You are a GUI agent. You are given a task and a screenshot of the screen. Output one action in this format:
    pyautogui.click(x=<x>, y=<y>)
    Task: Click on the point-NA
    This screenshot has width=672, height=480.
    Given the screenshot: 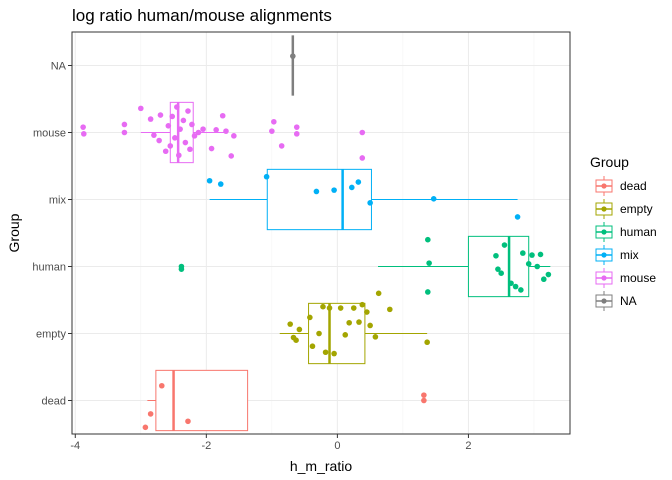 What is the action you would take?
    pyautogui.click(x=293, y=56)
    